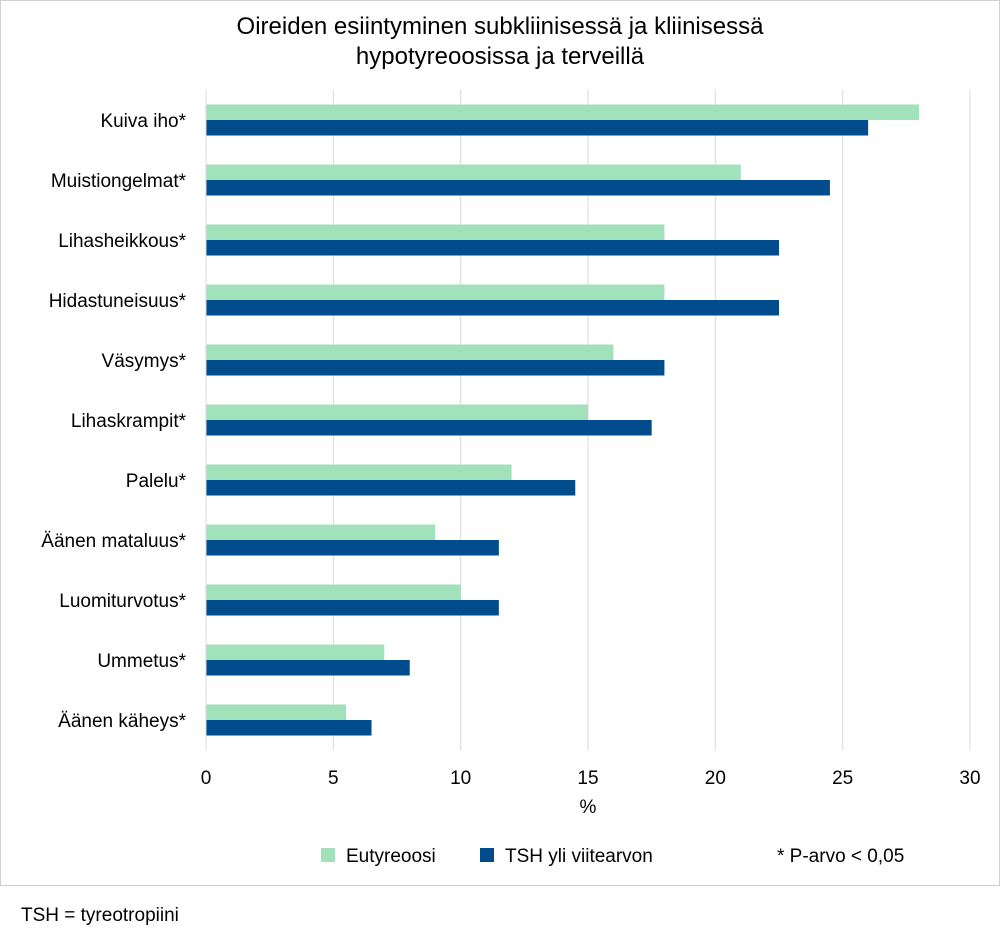 The image size is (1000, 941). What do you see at coordinates (500, 56) in the screenshot?
I see `chart-title-line-2: hypotyreoosissa ja terveillä` at bounding box center [500, 56].